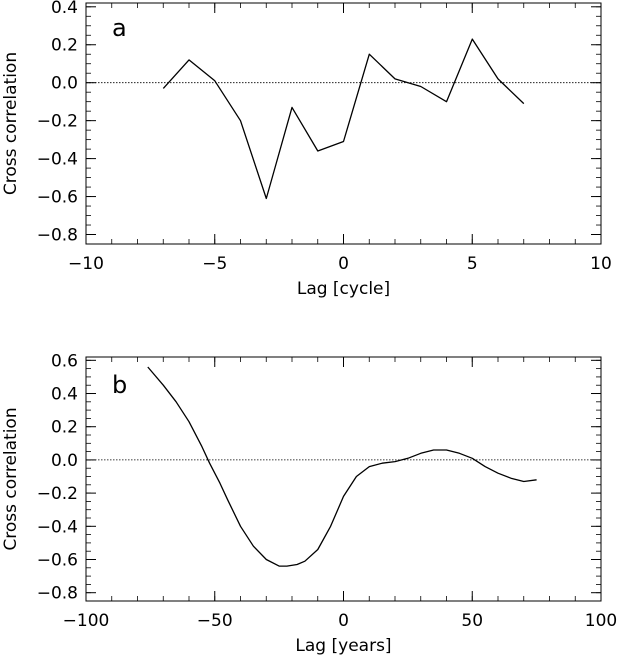  I want to click on x-axis-title: Lag [cycle], so click(343, 289).